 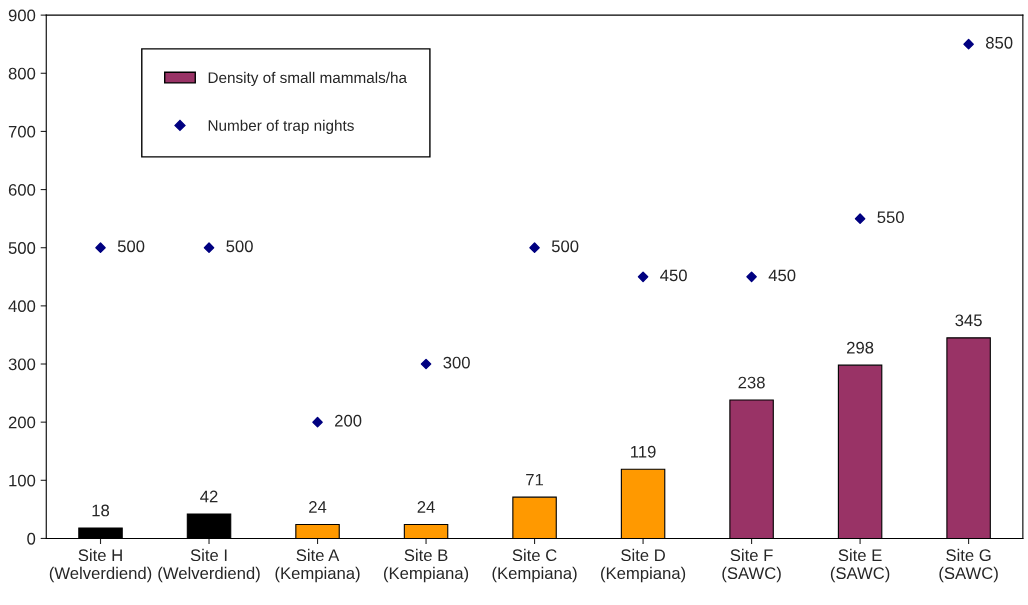 I want to click on data-label: 298, so click(x=860, y=347).